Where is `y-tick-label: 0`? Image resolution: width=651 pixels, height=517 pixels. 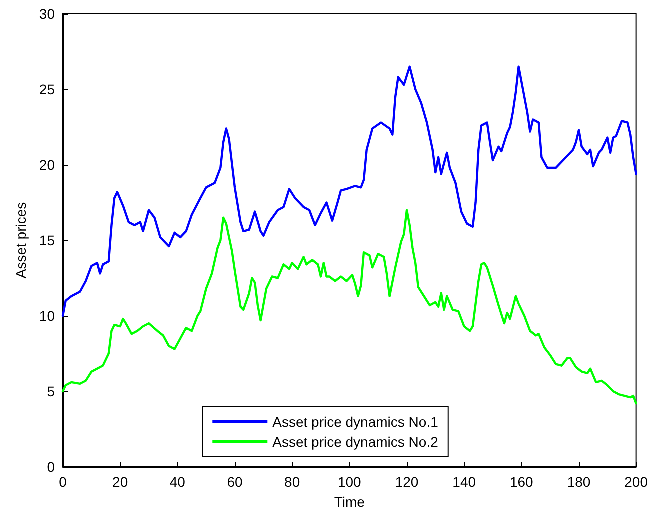
y-tick-label: 0 is located at coordinates (51, 467).